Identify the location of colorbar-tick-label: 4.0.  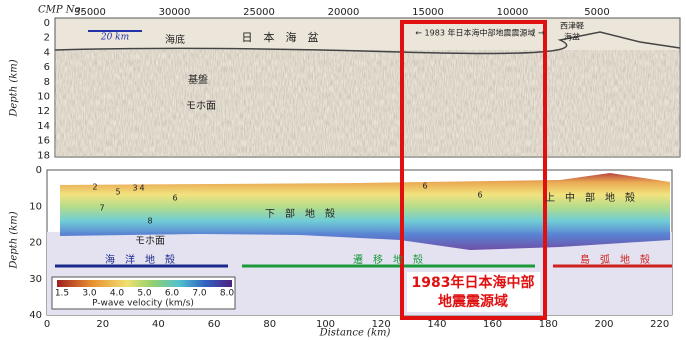
(117, 294).